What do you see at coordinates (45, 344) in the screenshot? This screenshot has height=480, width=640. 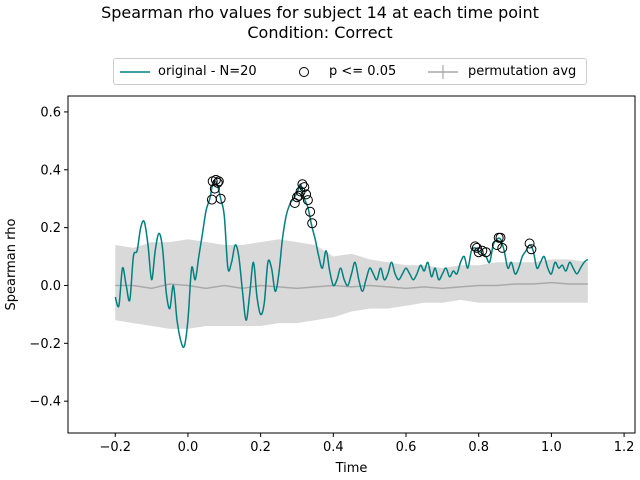 I see `y-tick-label: −0.2` at bounding box center [45, 344].